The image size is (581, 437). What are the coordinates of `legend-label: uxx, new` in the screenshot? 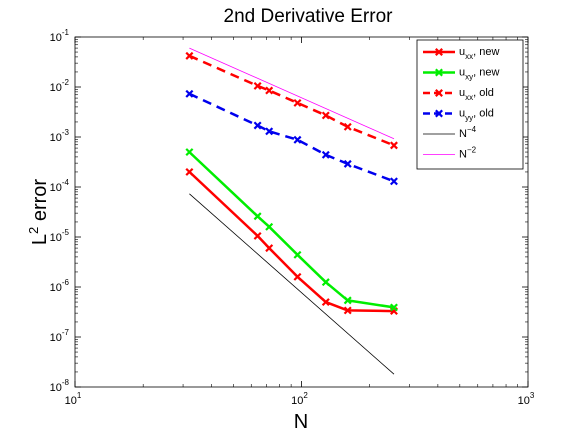 It's located at (479, 53).